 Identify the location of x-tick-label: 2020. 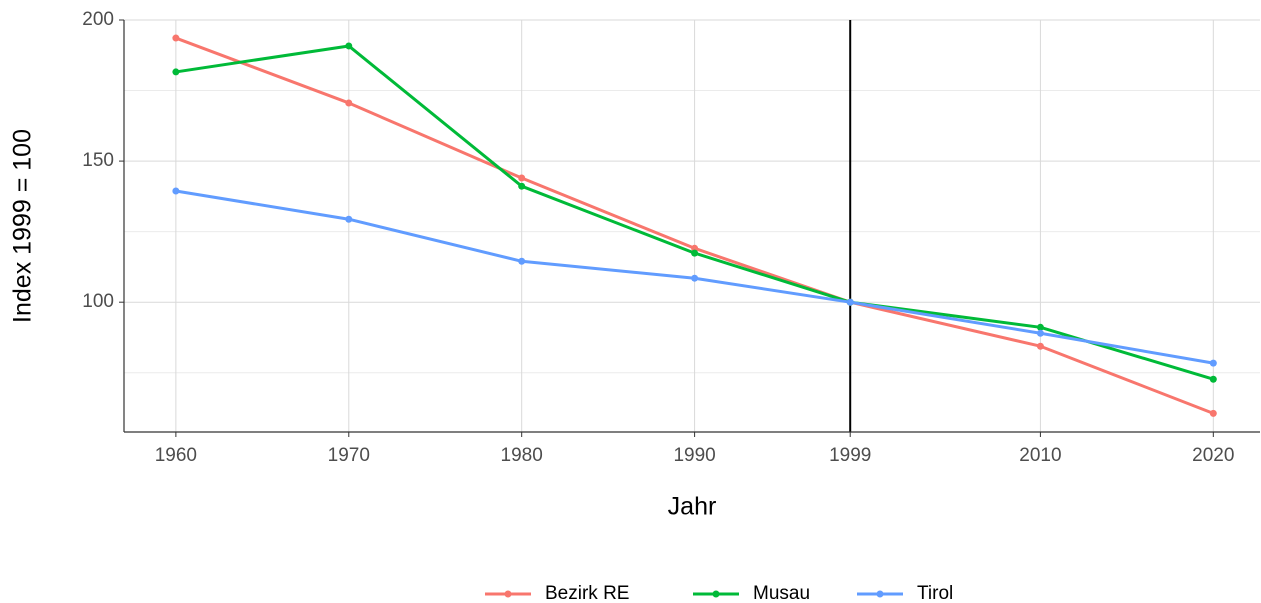
(1213, 455).